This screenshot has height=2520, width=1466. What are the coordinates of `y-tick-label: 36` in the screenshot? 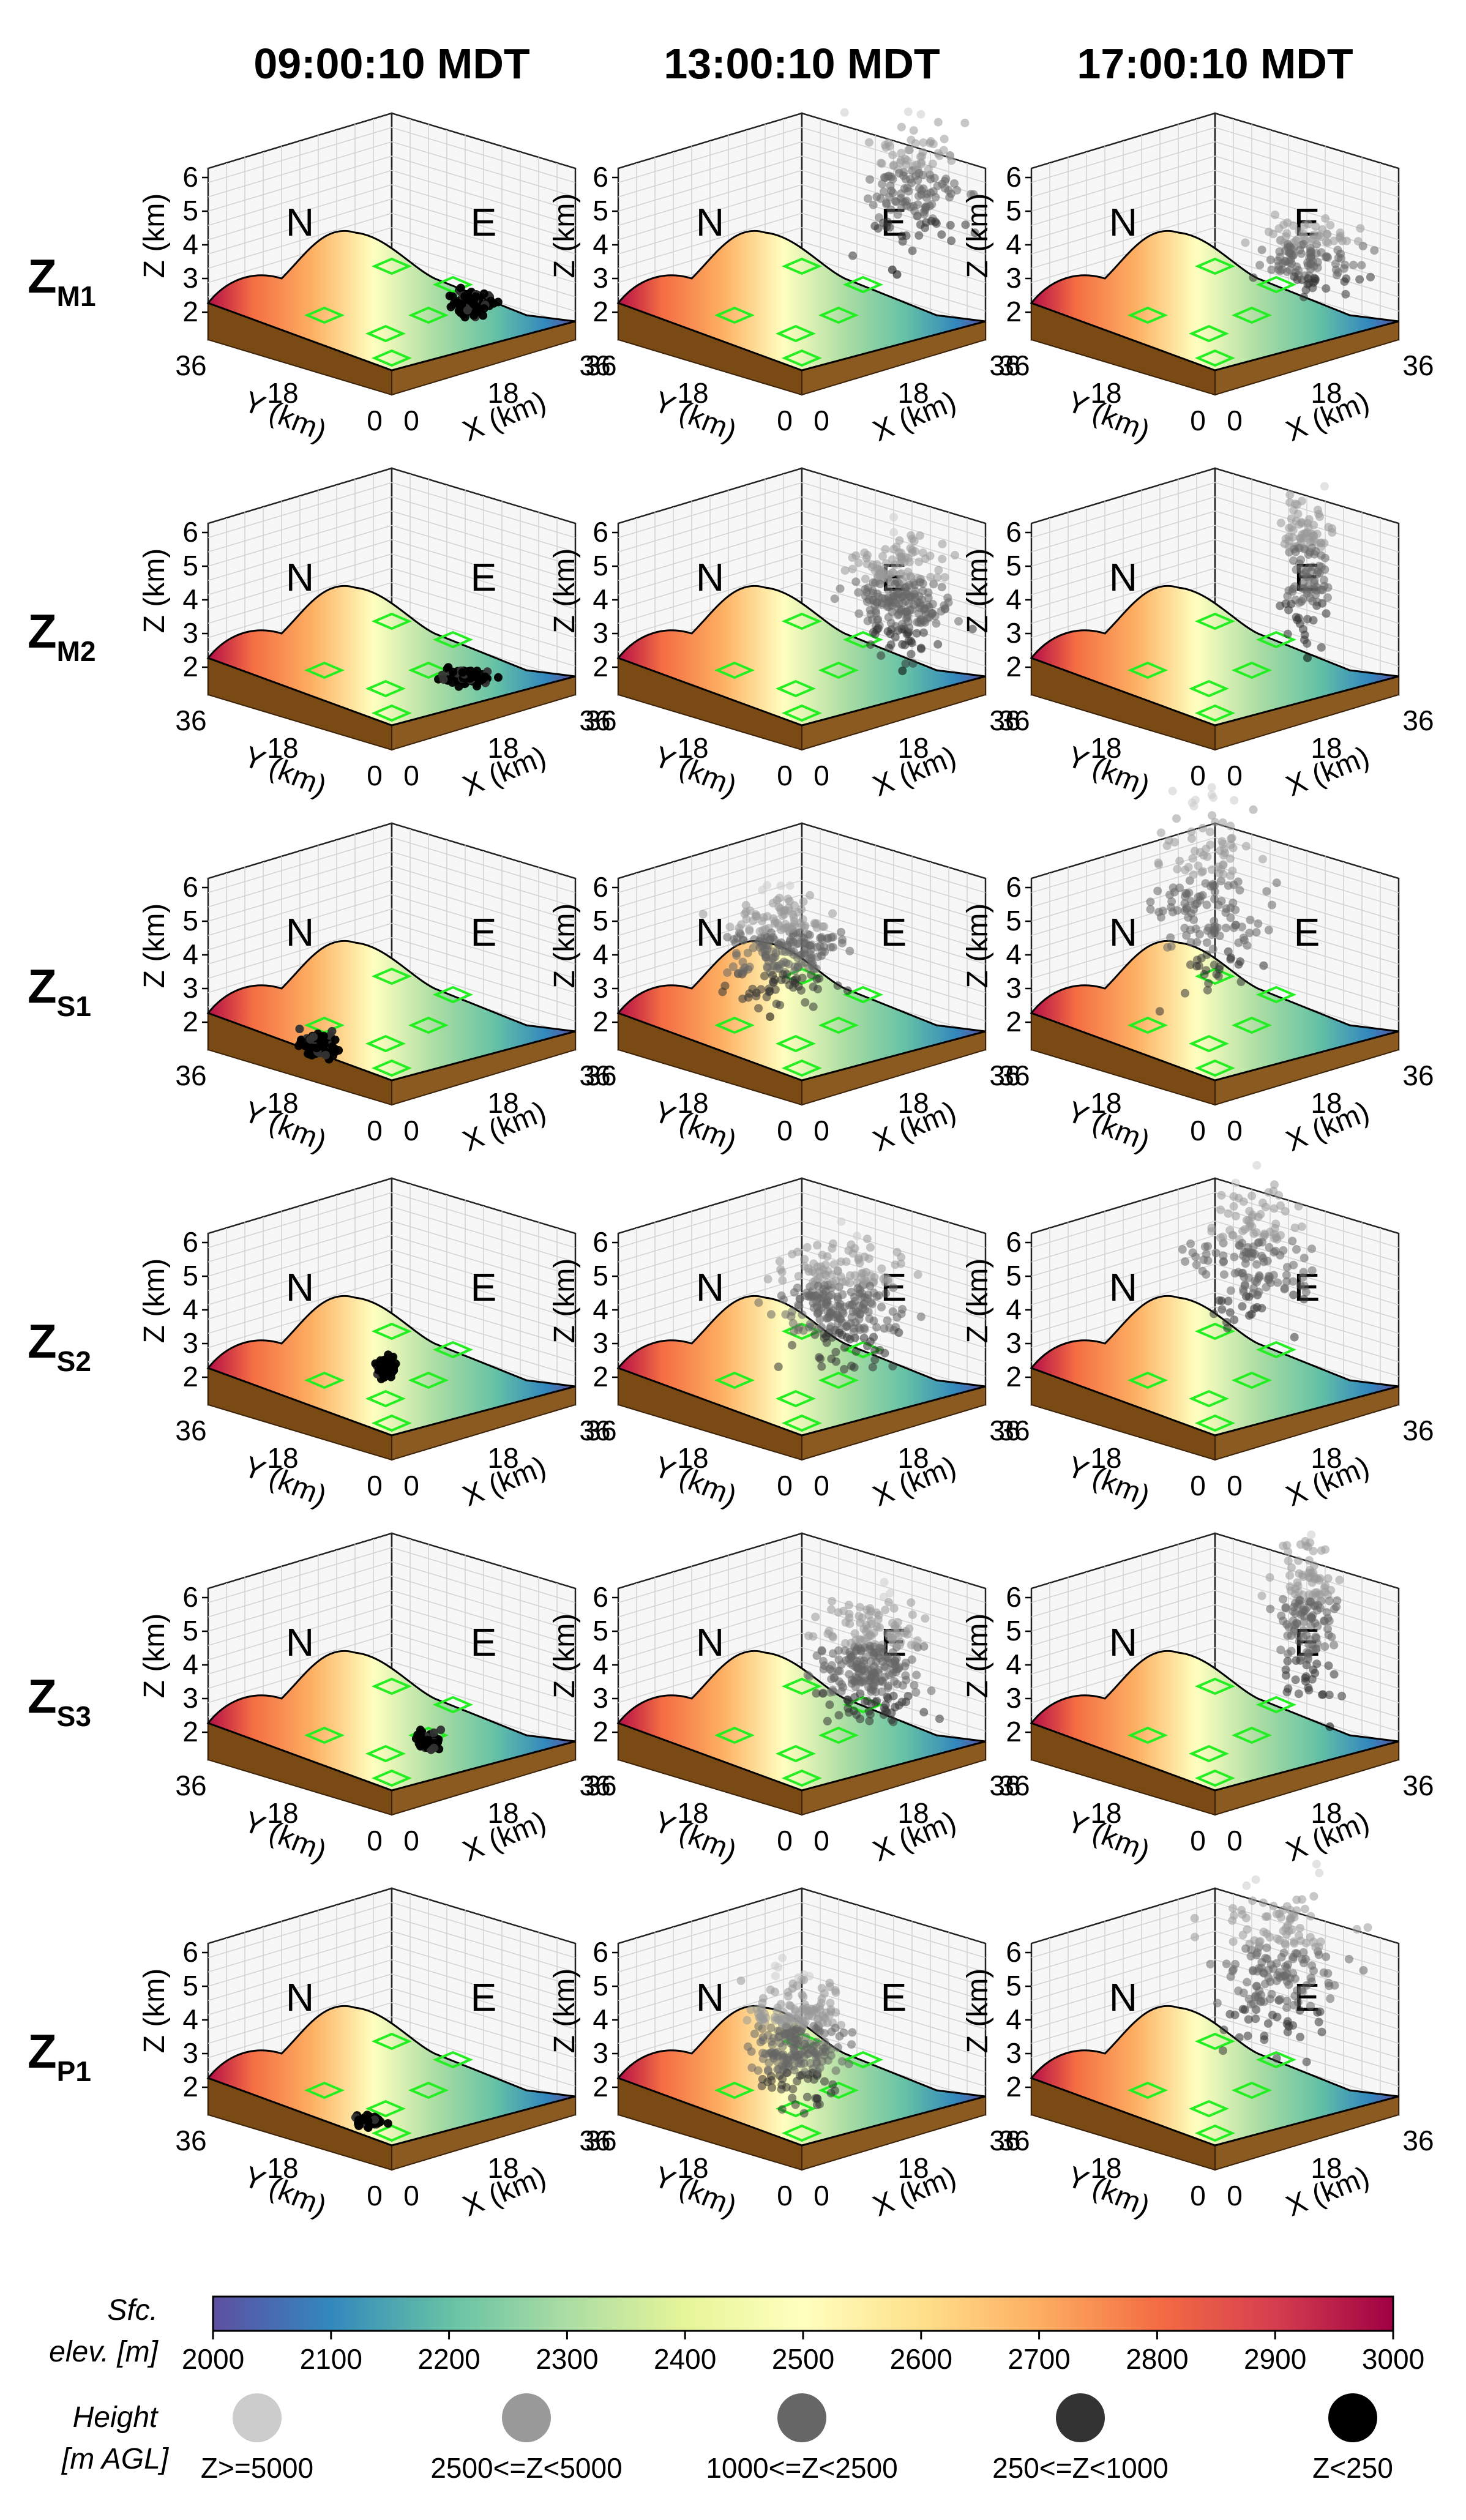 It's located at (190, 1786).